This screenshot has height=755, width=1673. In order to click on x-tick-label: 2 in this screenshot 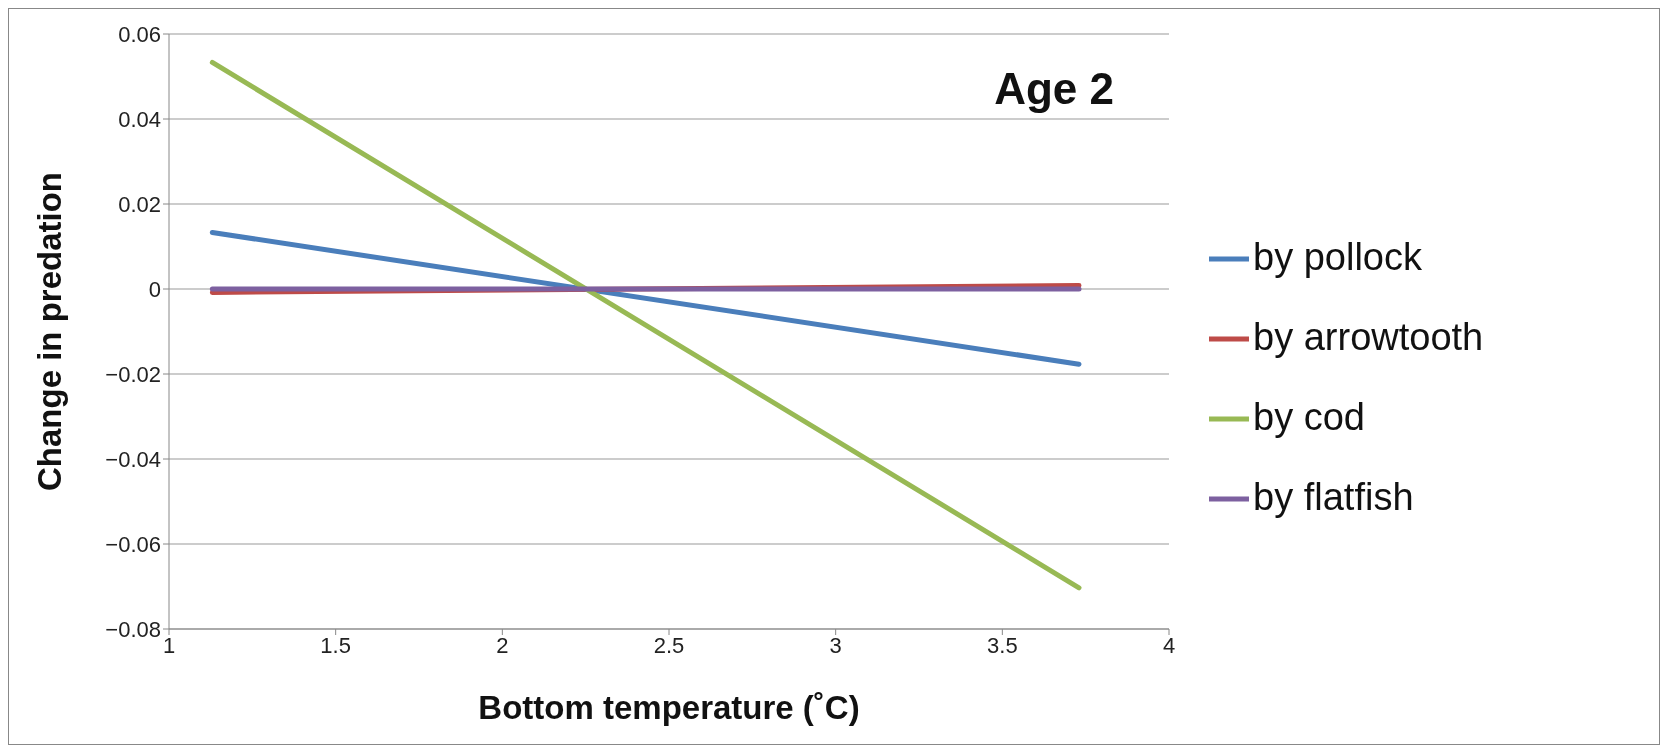, I will do `click(502, 645)`.